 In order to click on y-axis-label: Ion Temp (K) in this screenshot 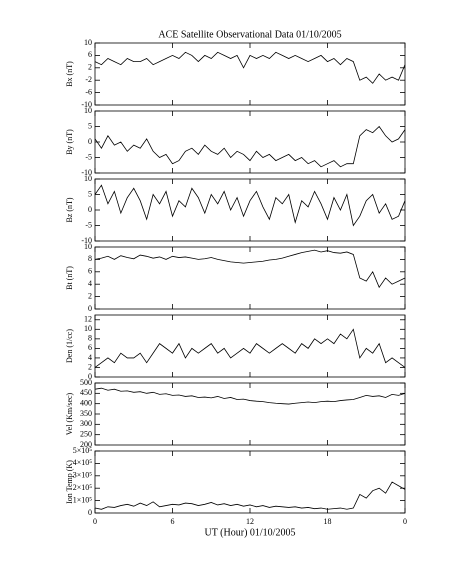, I will do `click(69, 482)`.